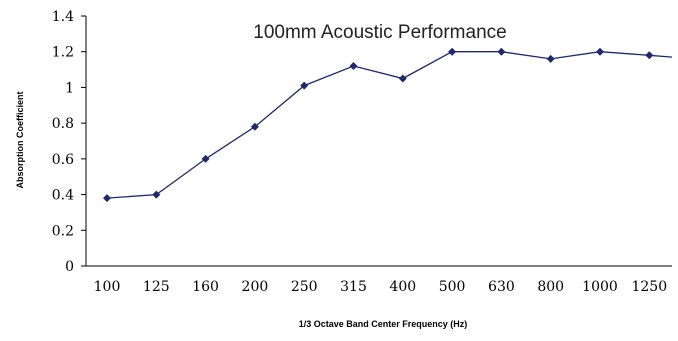 The width and height of the screenshot is (678, 341). I want to click on x-tick-label: 1250, so click(649, 287).